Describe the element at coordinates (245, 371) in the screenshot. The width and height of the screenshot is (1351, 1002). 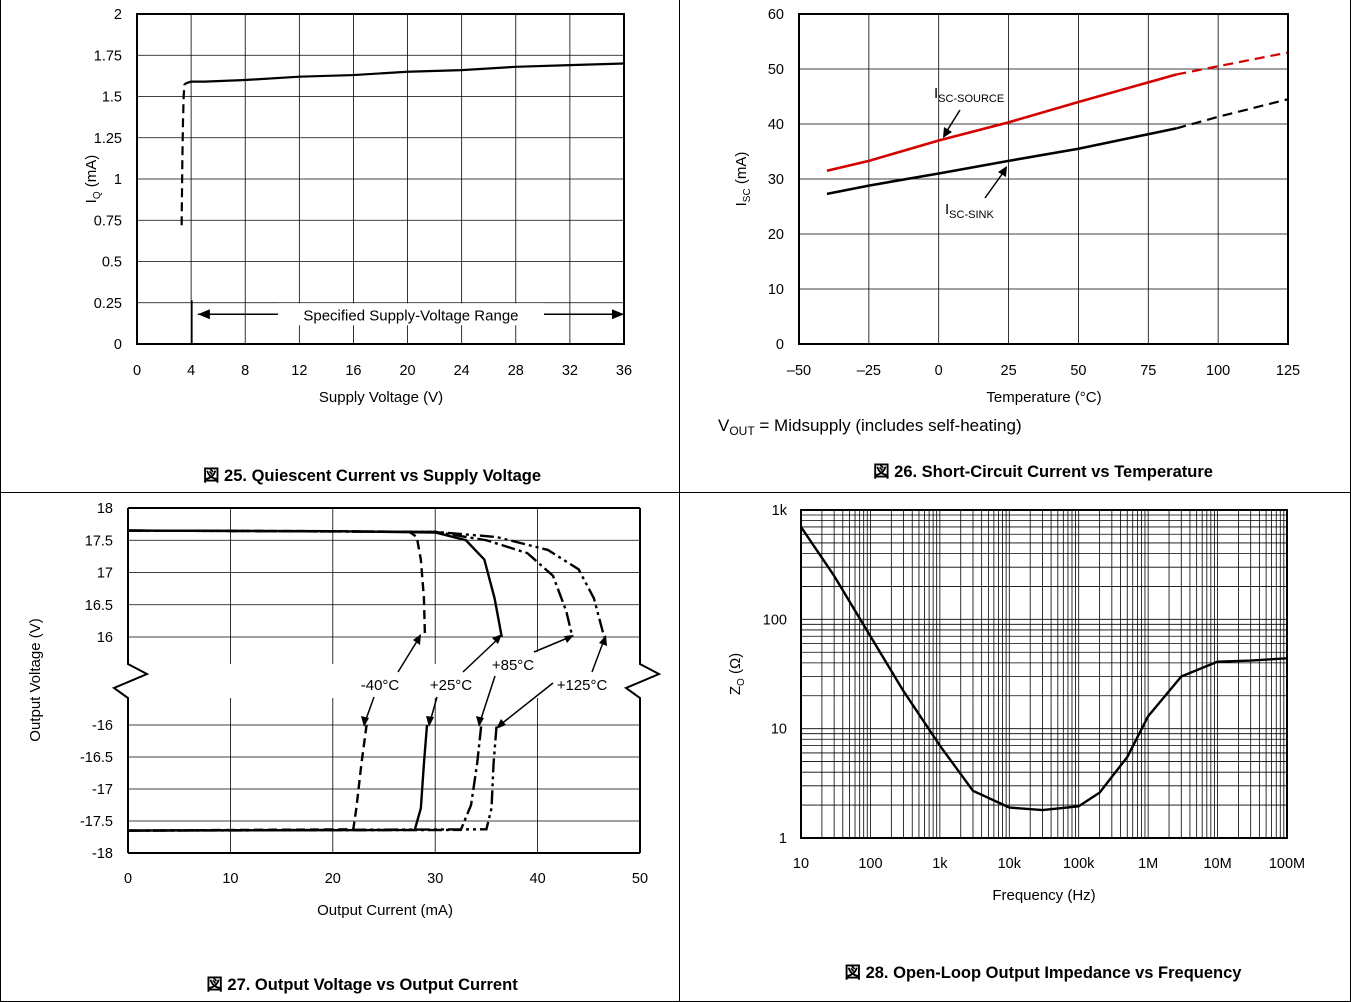
I see `x-tick-label: 8` at that location.